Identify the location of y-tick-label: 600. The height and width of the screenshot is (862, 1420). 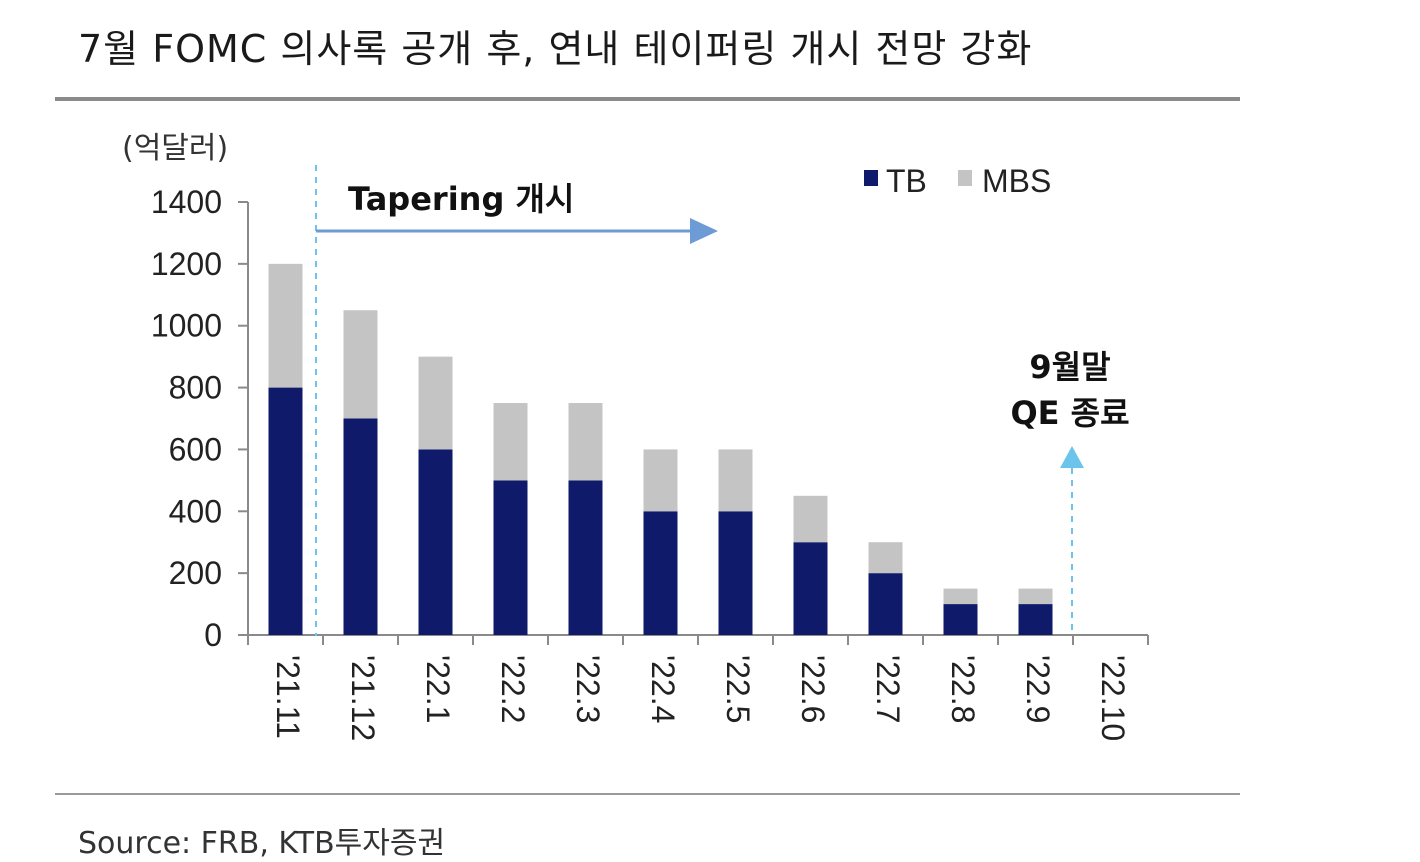
(195, 449).